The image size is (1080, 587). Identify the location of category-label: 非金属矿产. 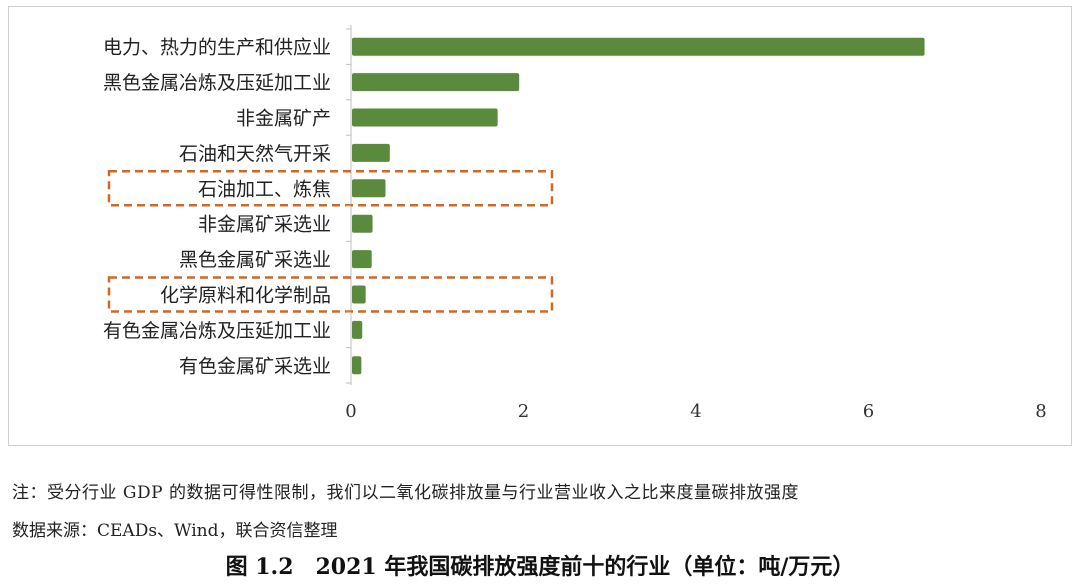
(283, 119).